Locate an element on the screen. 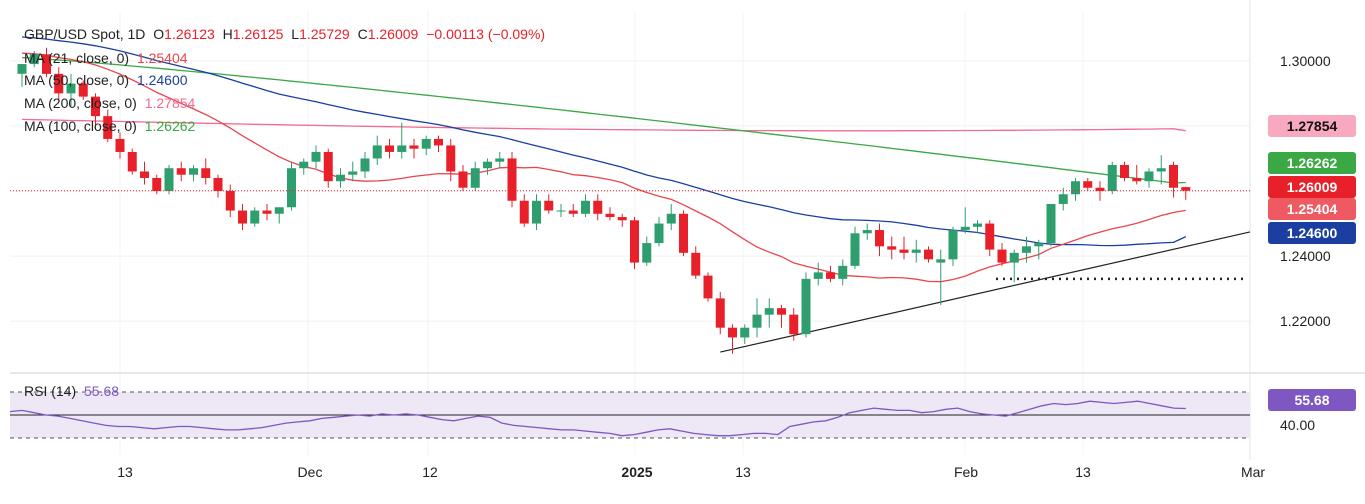  rsi-value-tag: 55.68 is located at coordinates (1312, 400).